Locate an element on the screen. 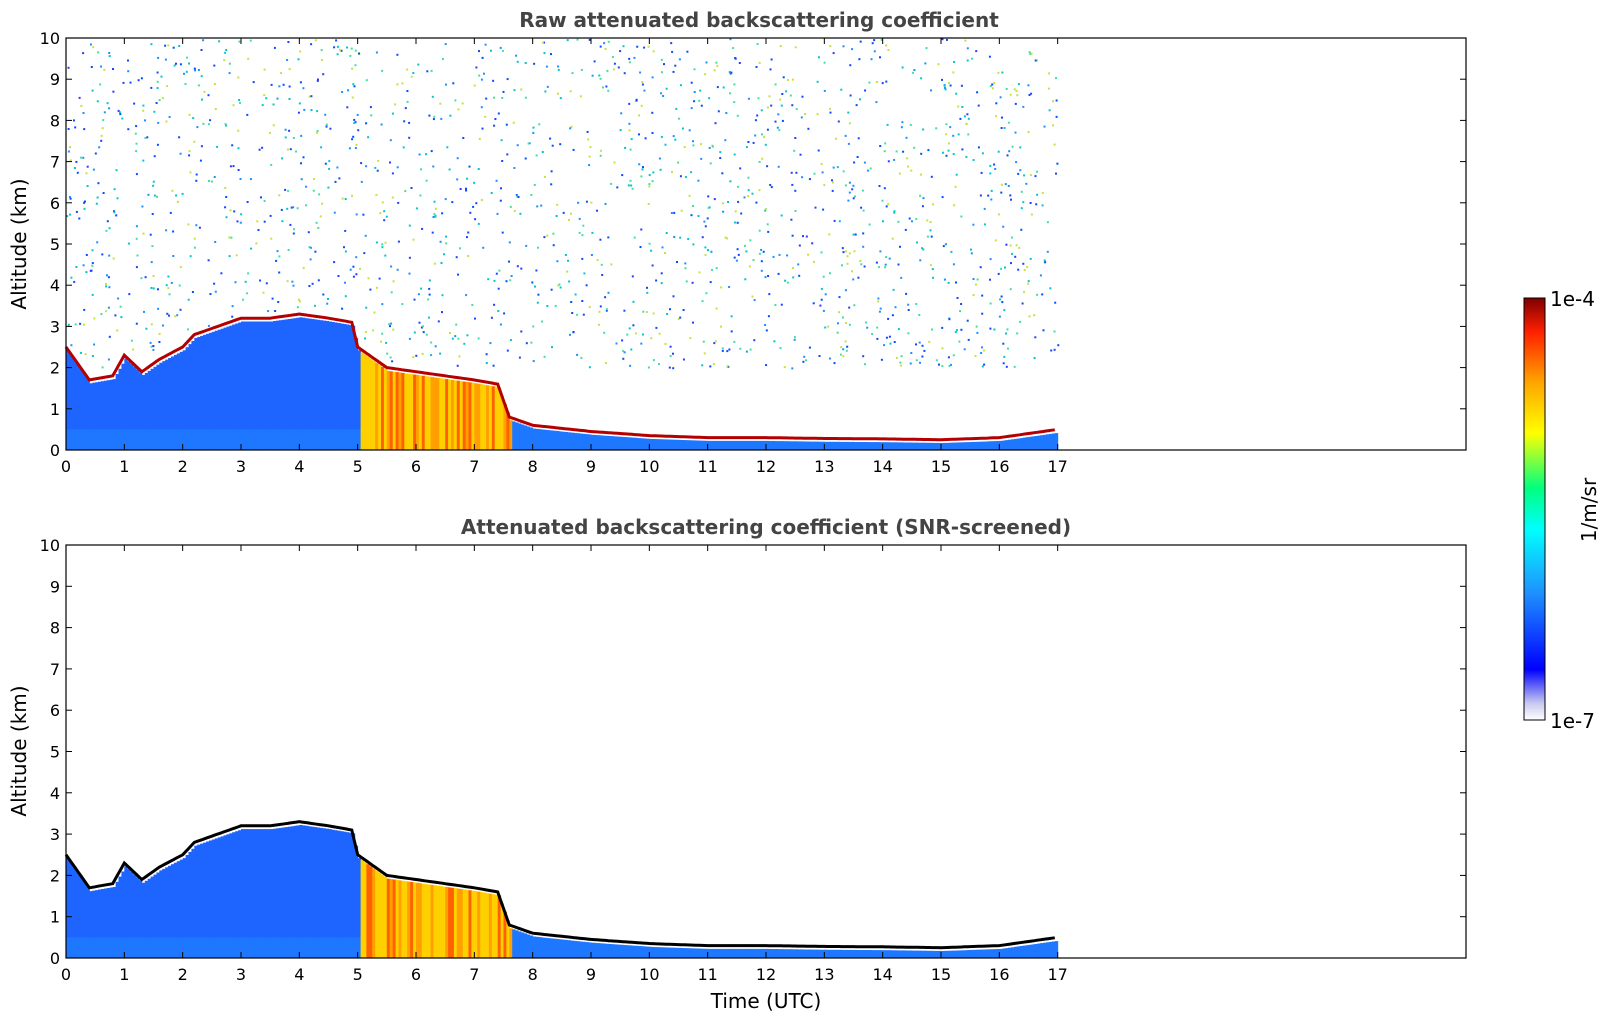  backscatter-field is located at coordinates (562, 891).